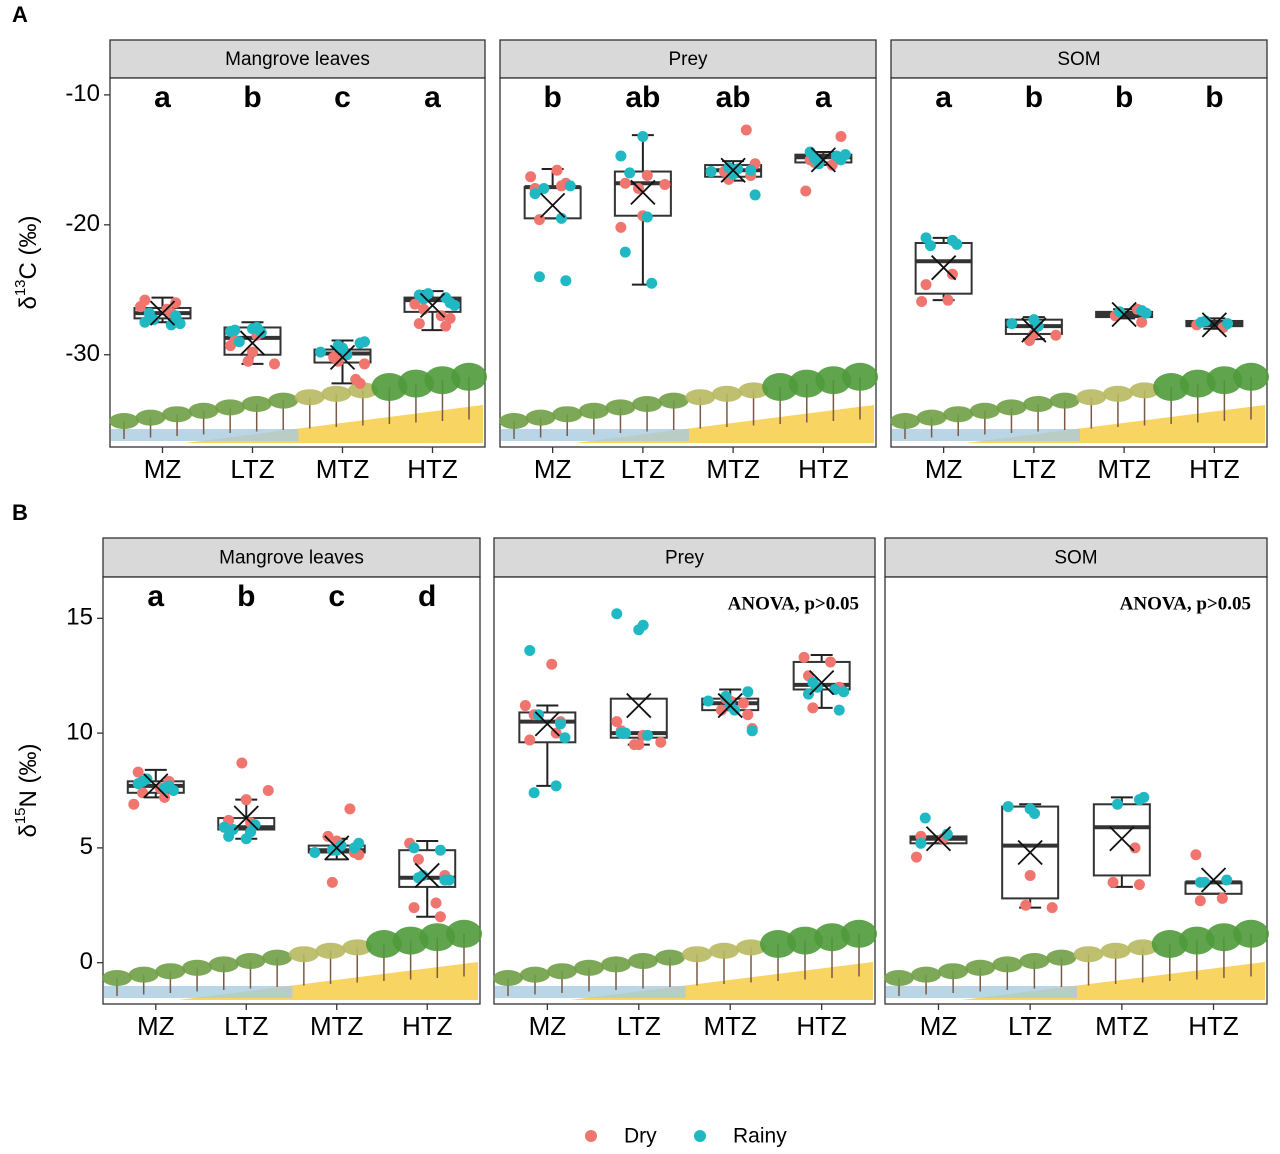  I want to click on y-axis-label: δ15N (‰), so click(27, 790).